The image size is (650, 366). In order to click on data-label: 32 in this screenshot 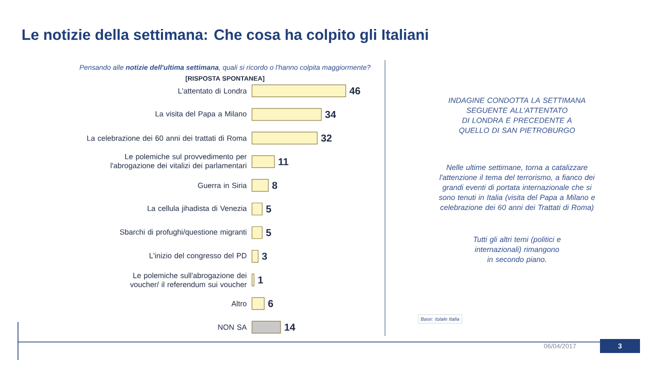, I will do `click(326, 138)`.